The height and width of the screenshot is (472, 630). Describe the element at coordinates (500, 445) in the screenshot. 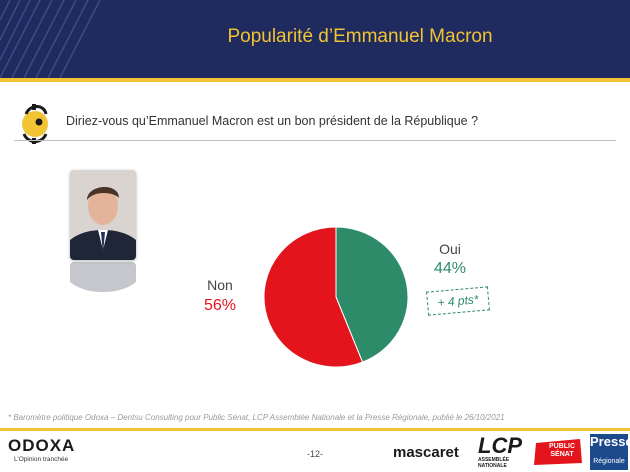

I see `lcp-logo-text: LCP` at that location.